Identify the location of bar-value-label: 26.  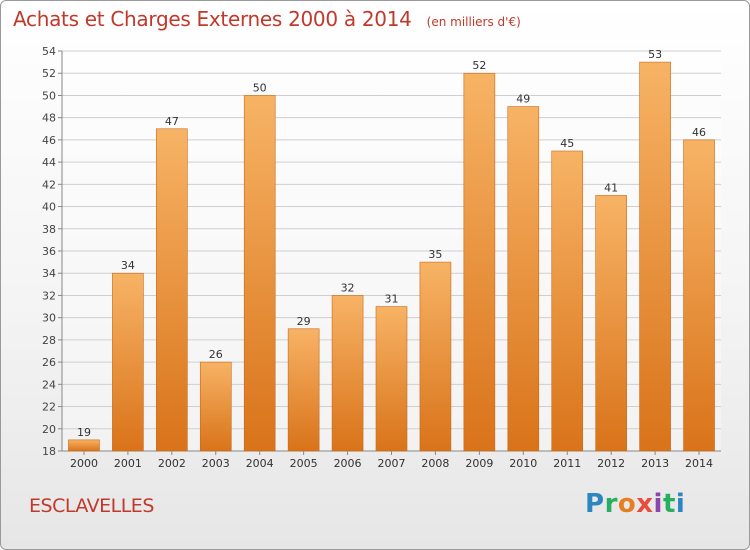
(216, 354).